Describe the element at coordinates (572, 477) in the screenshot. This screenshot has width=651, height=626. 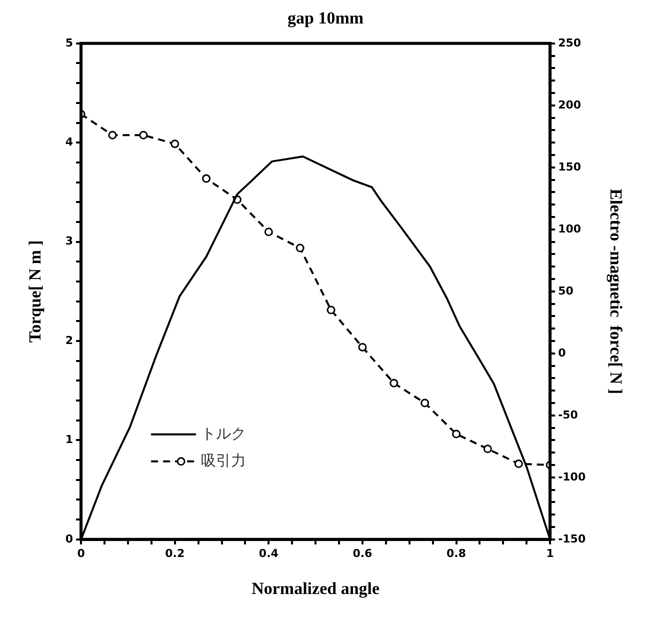
I see `y2-tick-label: -100` at that location.